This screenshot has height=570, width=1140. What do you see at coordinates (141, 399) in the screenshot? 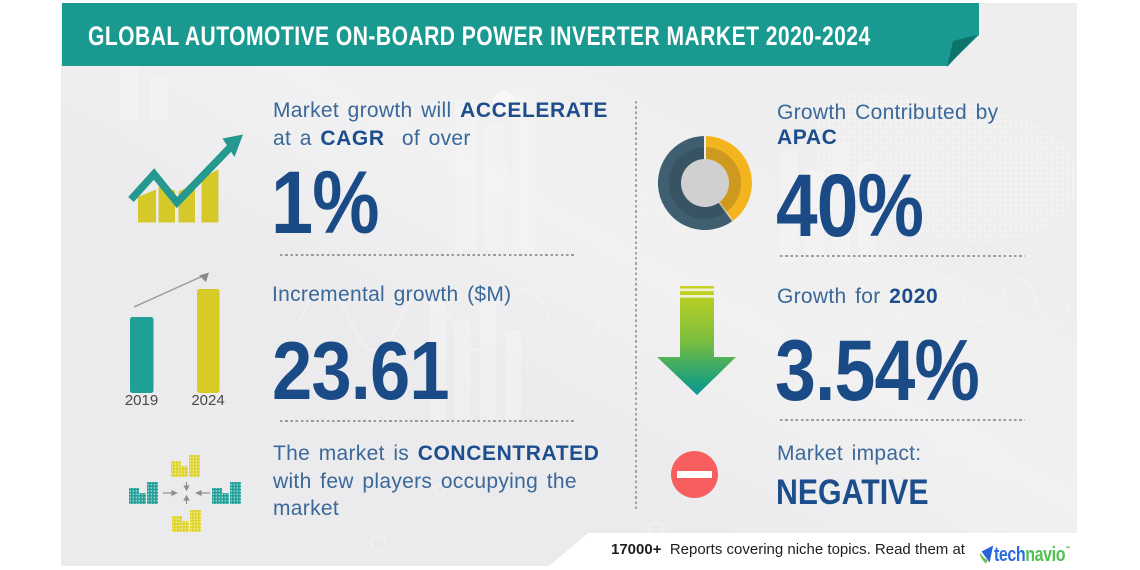
I see `svg-text: 2019` at bounding box center [141, 399].